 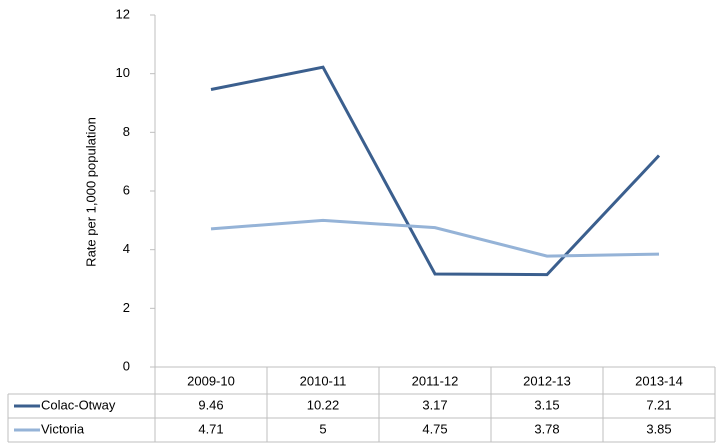 I want to click on table-value: 9.46, so click(x=210, y=404).